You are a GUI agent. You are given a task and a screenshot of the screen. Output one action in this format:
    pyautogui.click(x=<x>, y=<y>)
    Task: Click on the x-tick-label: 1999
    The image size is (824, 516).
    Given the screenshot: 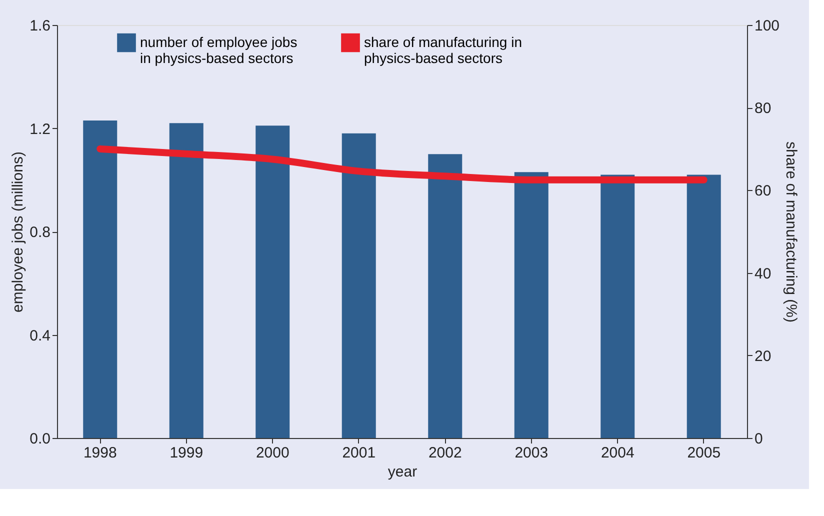 What is the action you would take?
    pyautogui.click(x=187, y=453)
    